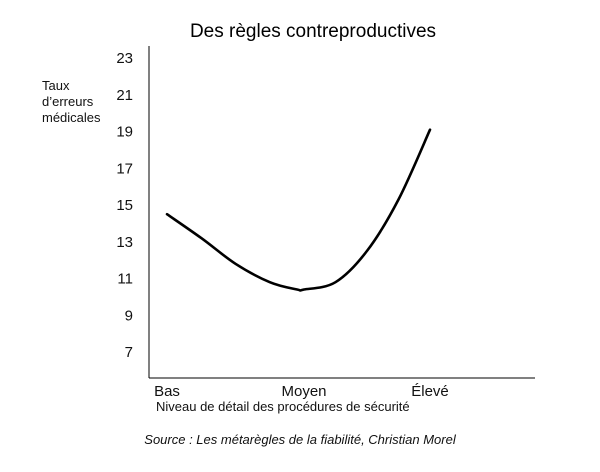 Image resolution: width=600 pixels, height=472 pixels. I want to click on y-tick-labels: 23 21 19 17 15 13 11 9 7, so click(124, 205).